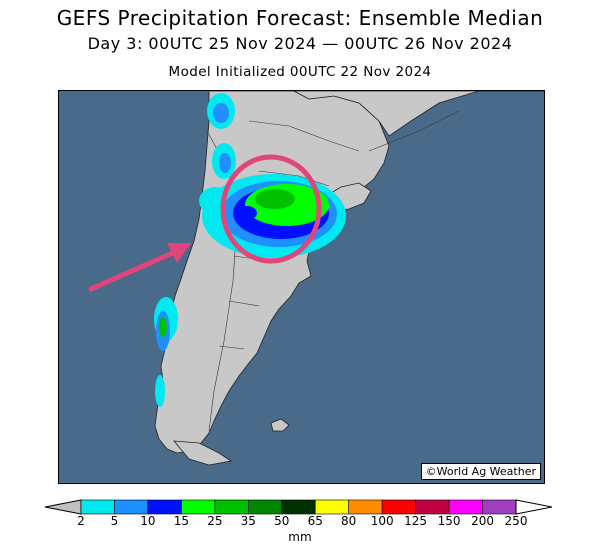 The image size is (600, 548). Describe the element at coordinates (181, 521) in the screenshot. I see `colorbar-tick-label: 15` at that location.